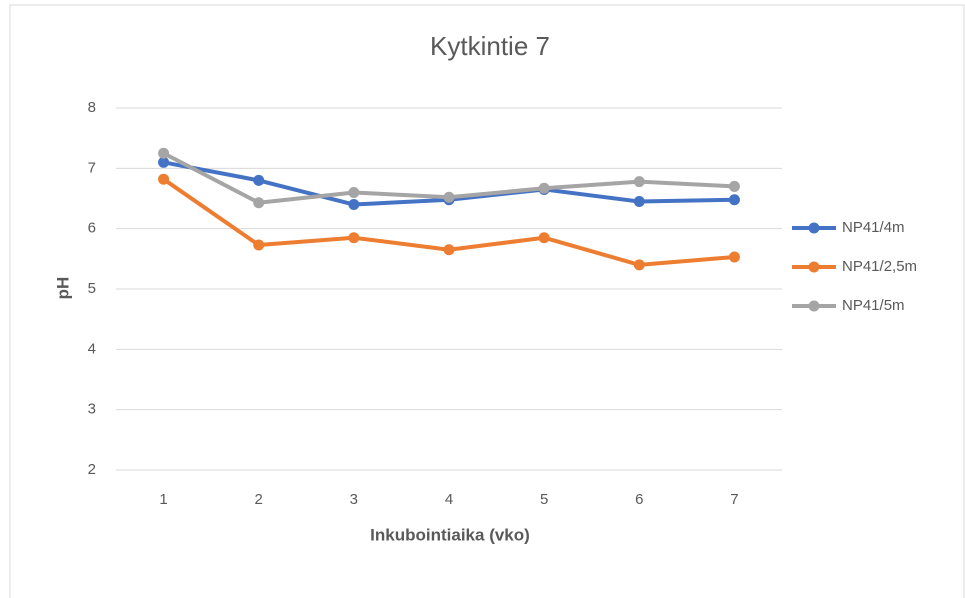 This screenshot has width=965, height=598. What do you see at coordinates (490, 46) in the screenshot?
I see `chart-title: Kytkintie 7` at bounding box center [490, 46].